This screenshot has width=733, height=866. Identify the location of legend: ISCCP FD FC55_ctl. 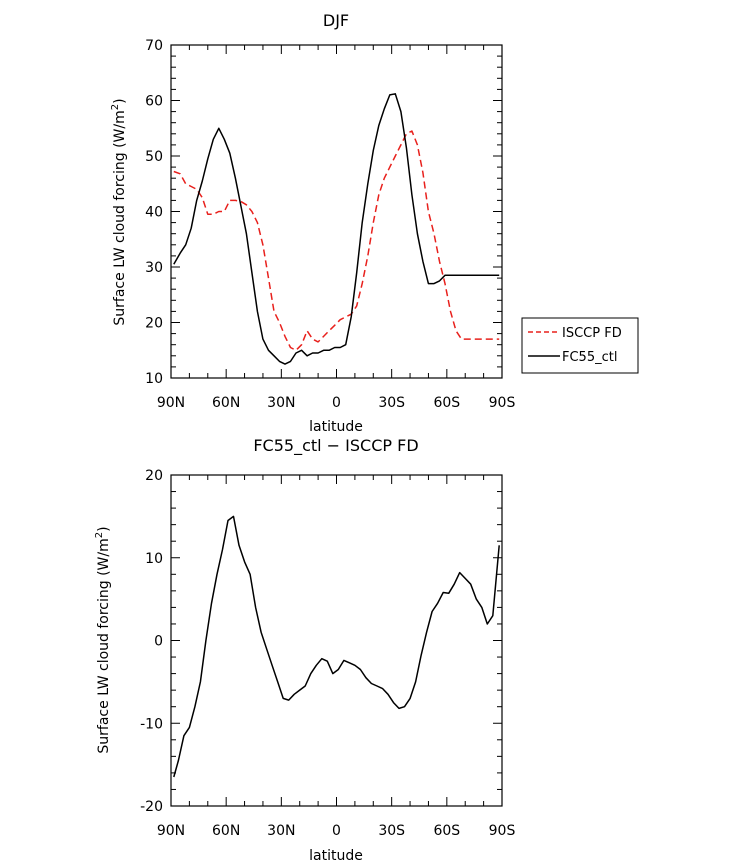
(580, 345).